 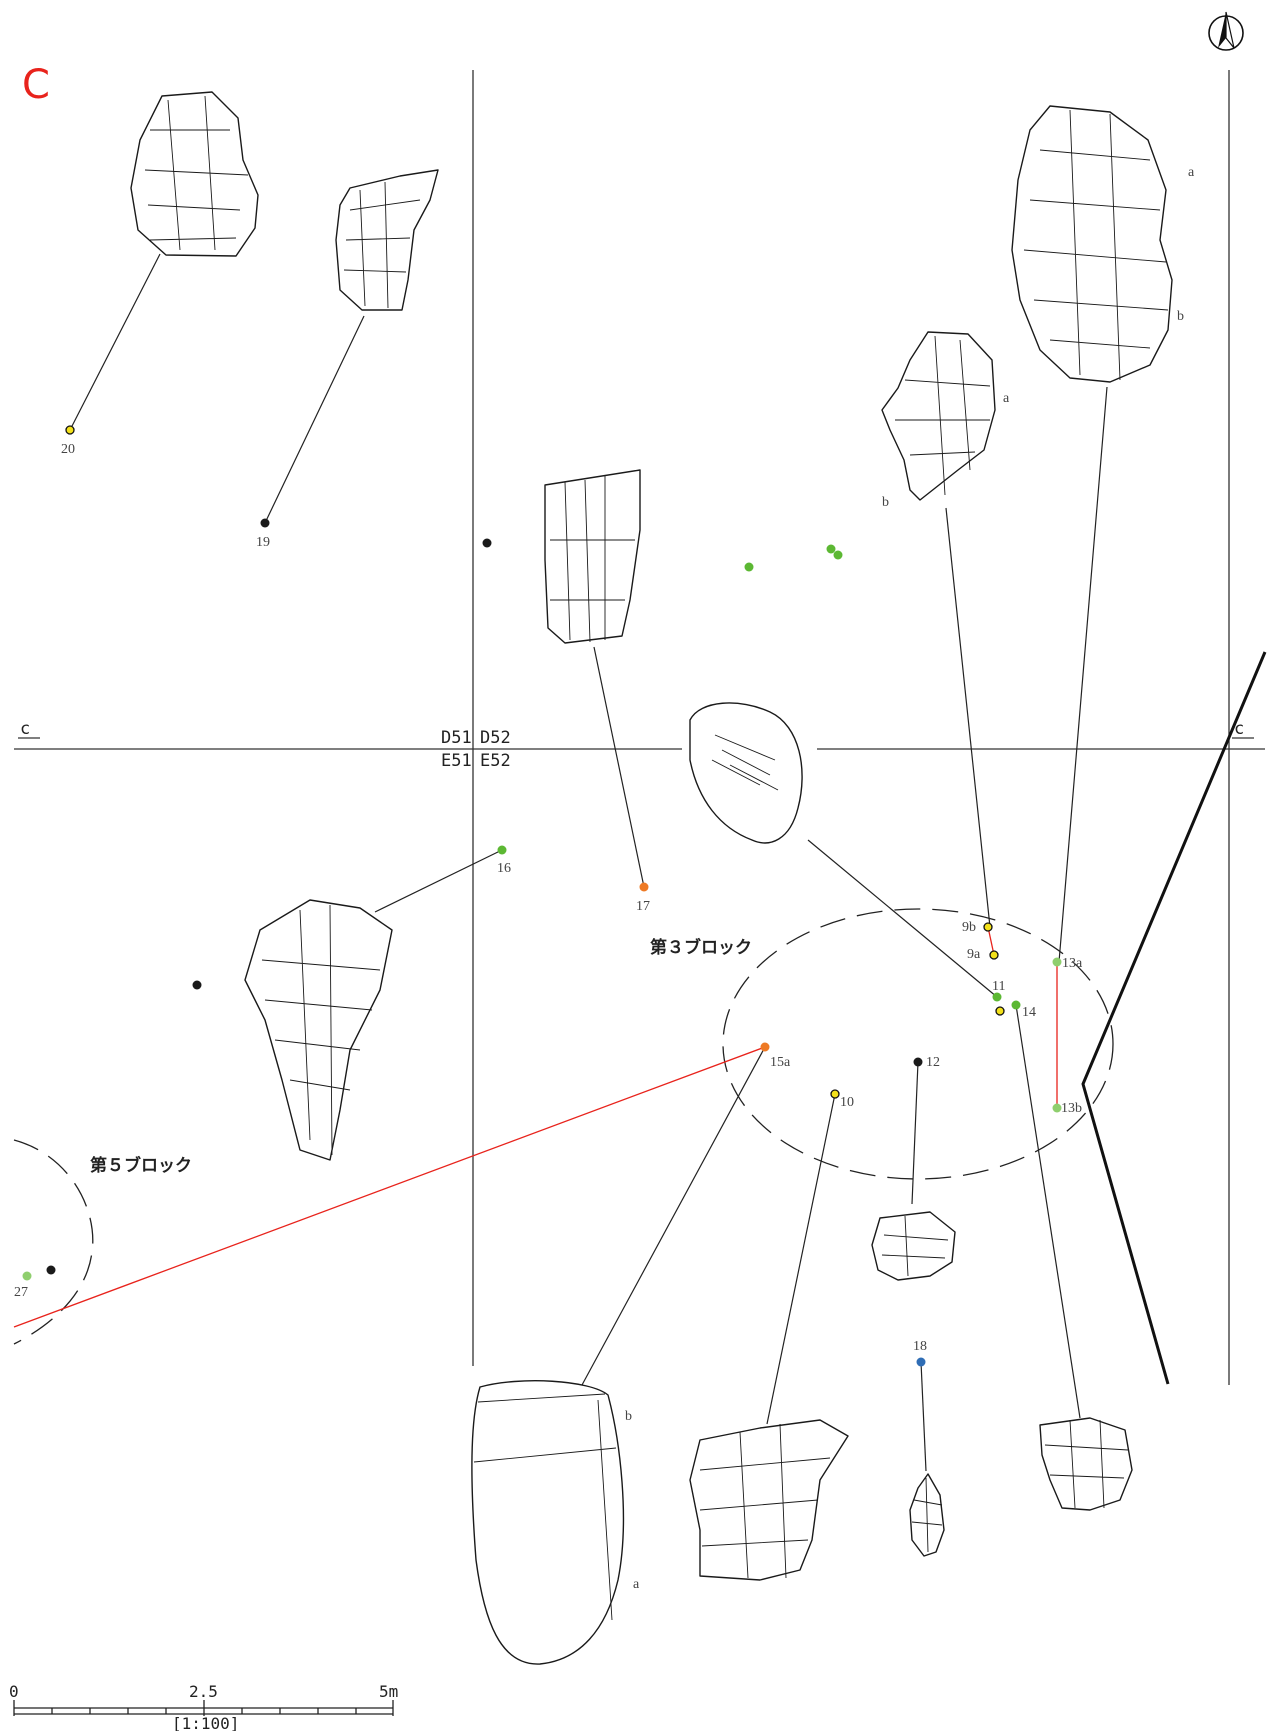 What do you see at coordinates (918, 1044) in the screenshot?
I see `block-3-outline` at bounding box center [918, 1044].